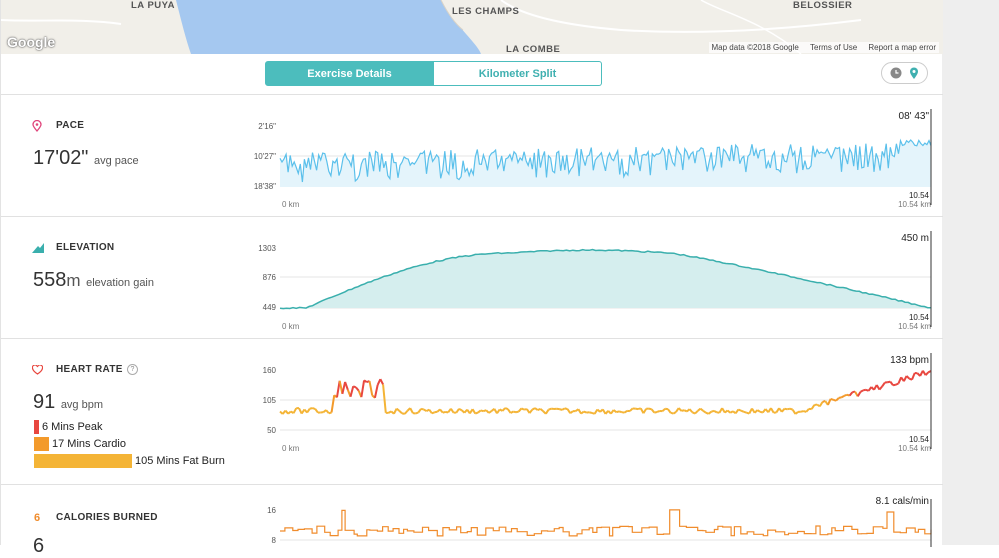 The image size is (999, 558). I want to click on zone-cardio: 17 Mins Cardio, so click(80, 444).